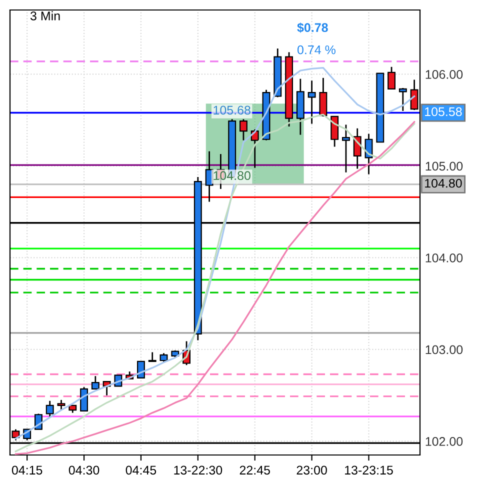 The width and height of the screenshot is (487, 488). Describe the element at coordinates (444, 441) in the screenshot. I see `y-tick-label: 102.00` at that location.